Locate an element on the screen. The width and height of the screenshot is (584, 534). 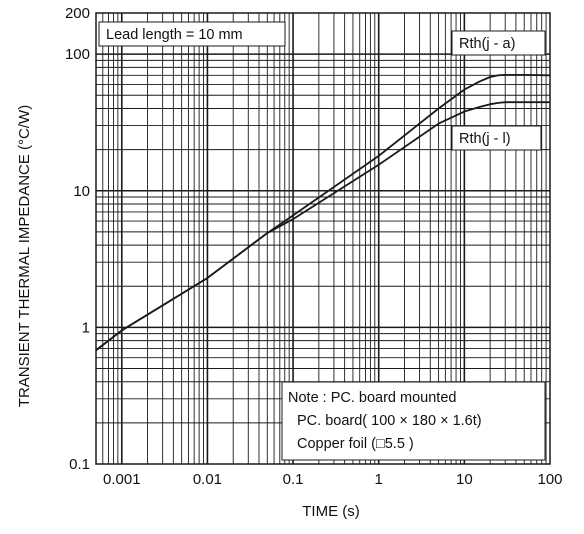
legend-rth-jl: Rth(j - l) is located at coordinates (496, 138).